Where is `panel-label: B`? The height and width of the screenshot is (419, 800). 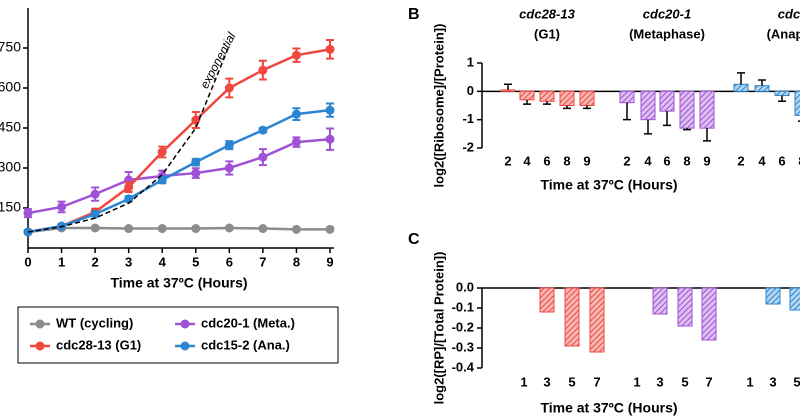
panel-label: B is located at coordinates (414, 14).